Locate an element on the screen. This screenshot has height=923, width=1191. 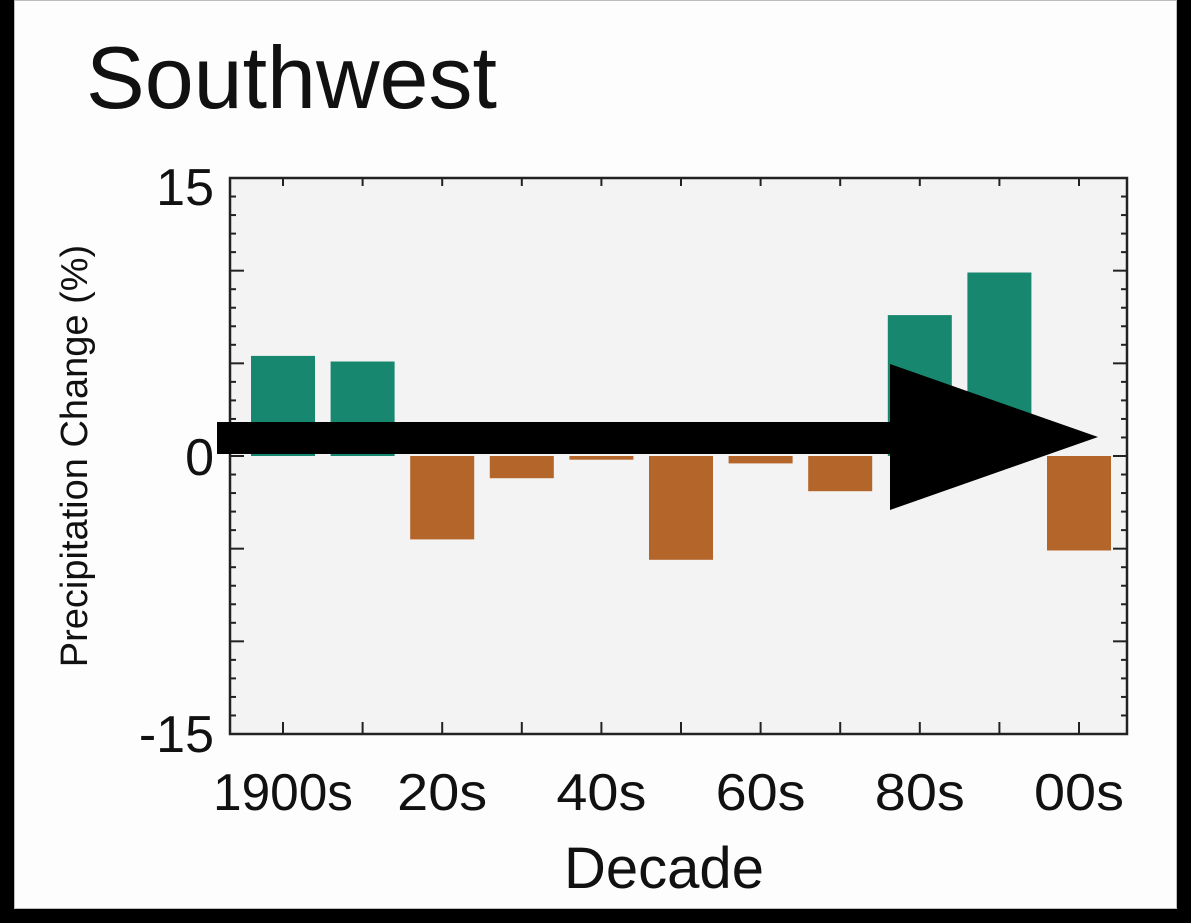
bar-1920s is located at coordinates (442, 498).